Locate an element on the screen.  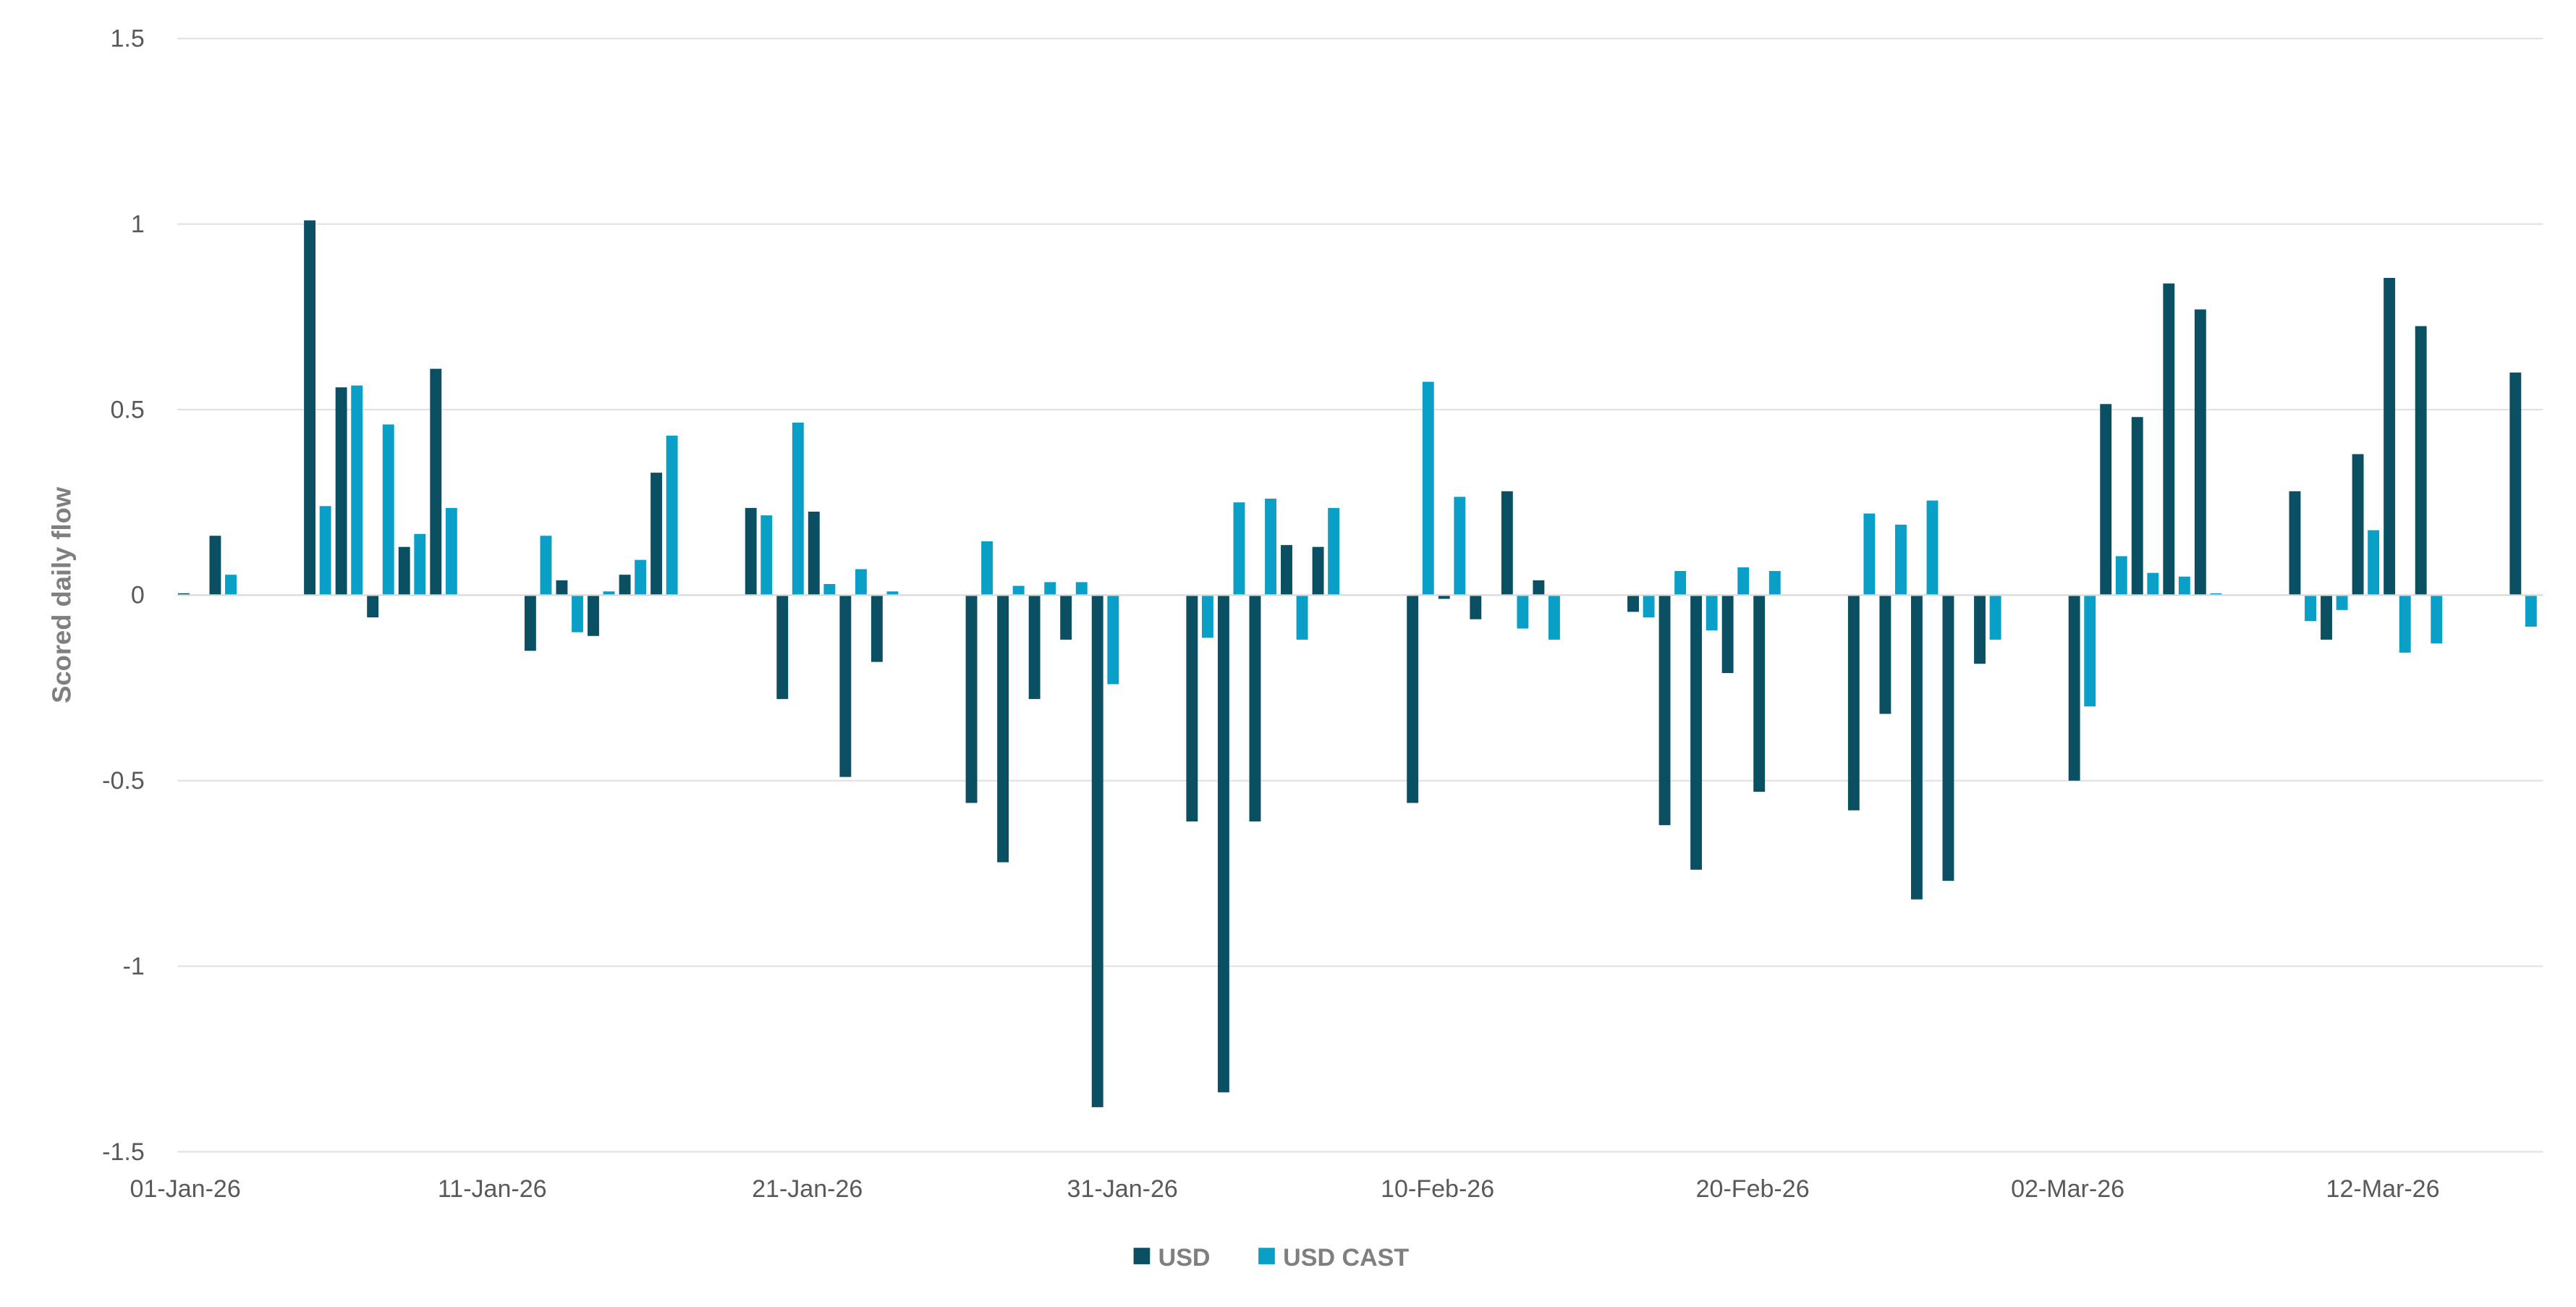
y-tick-label: 0 is located at coordinates (138, 595).